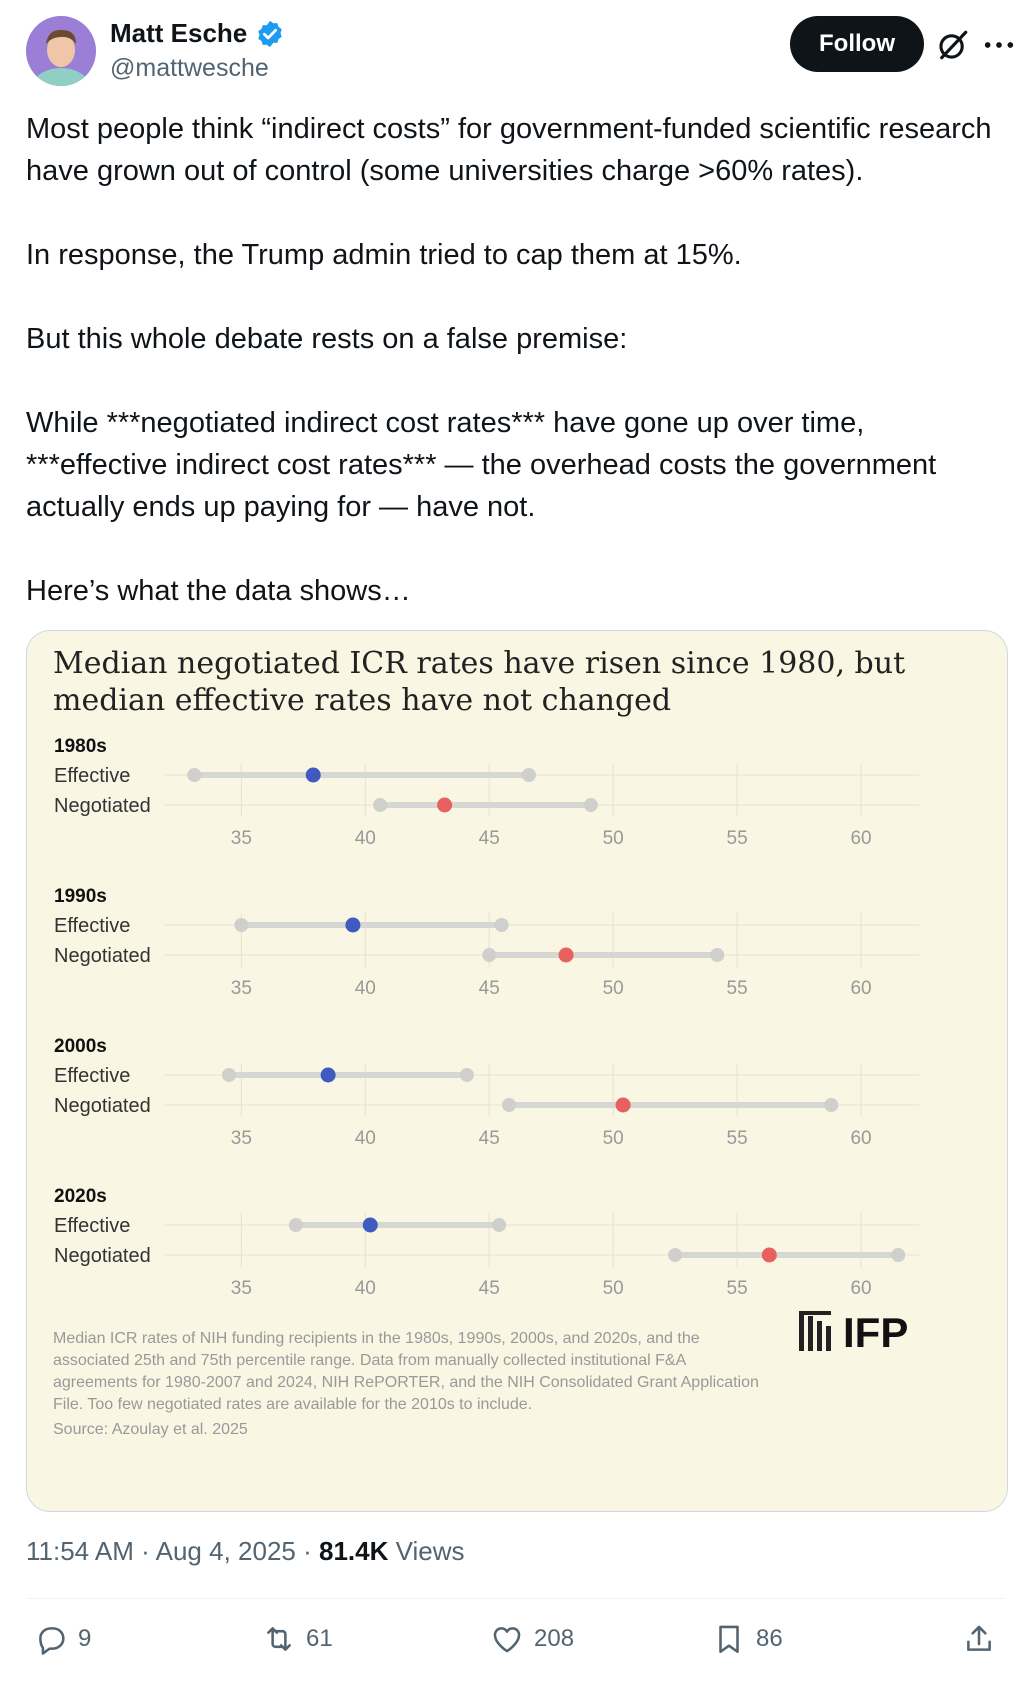  What do you see at coordinates (225, 1551) in the screenshot?
I see `tweet-date: Aug 4, 2025` at bounding box center [225, 1551].